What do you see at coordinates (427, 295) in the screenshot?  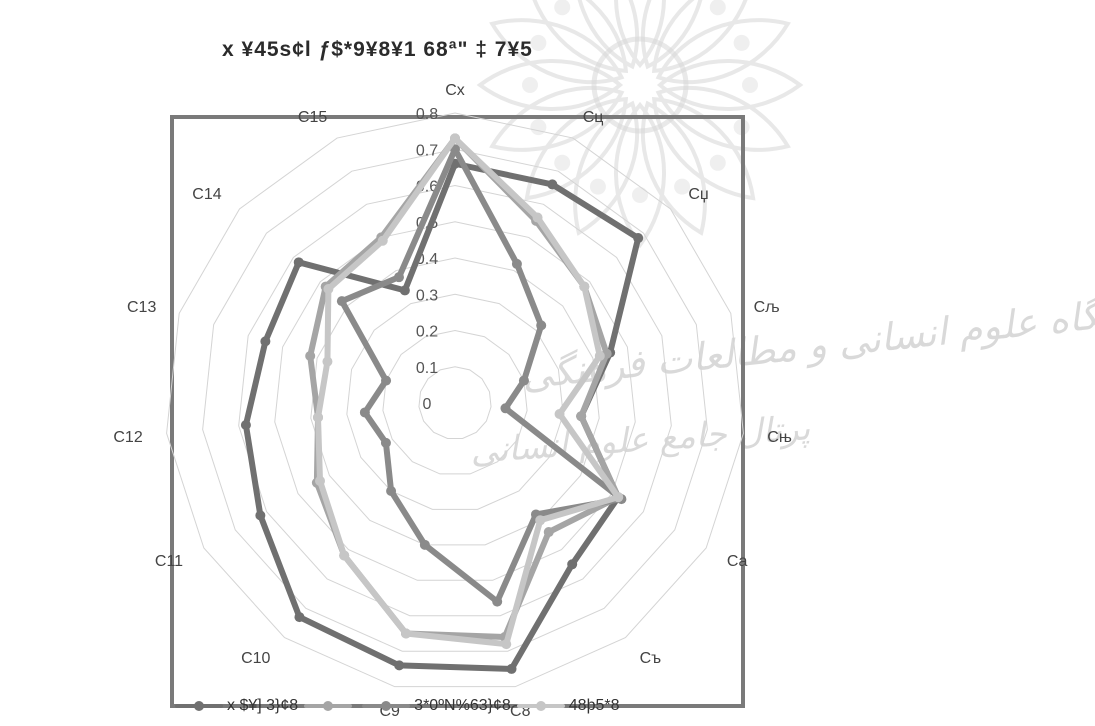 I see `radial-tick-label: 0.3` at bounding box center [427, 295].